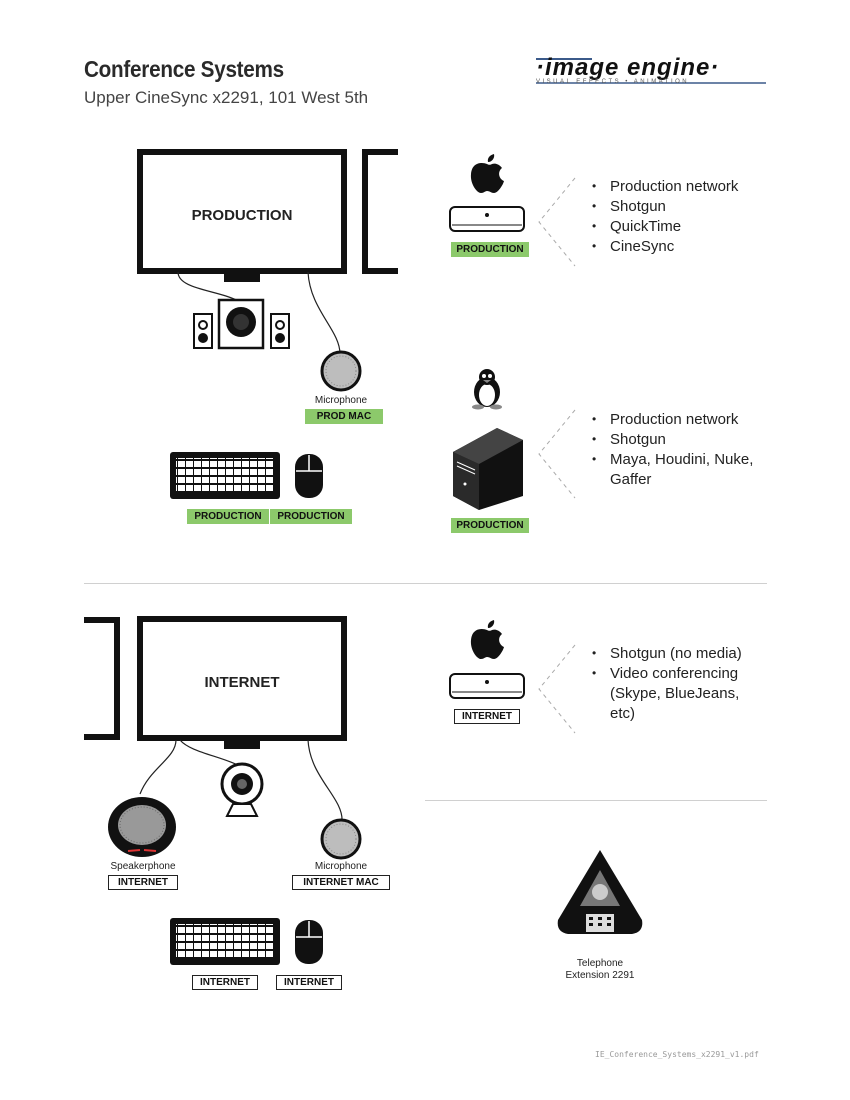 Image resolution: width=850 pixels, height=1100 pixels. I want to click on internet-mouse-icon, so click(309, 942).